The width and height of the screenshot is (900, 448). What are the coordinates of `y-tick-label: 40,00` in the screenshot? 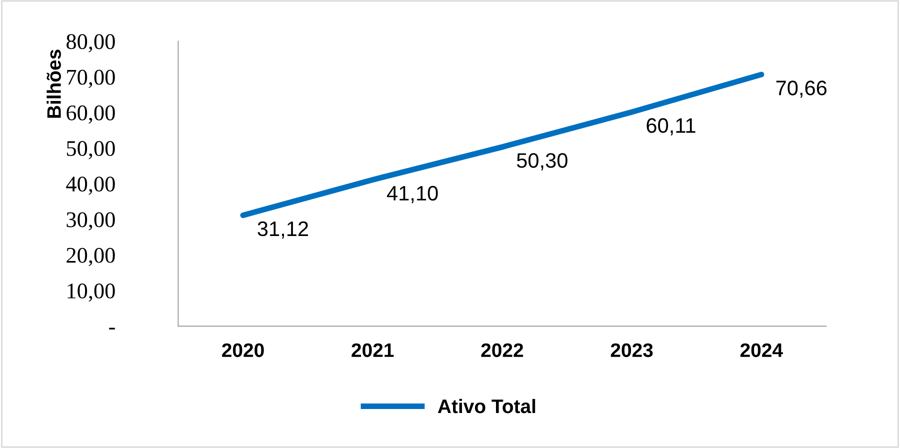 It's located at (90, 185).